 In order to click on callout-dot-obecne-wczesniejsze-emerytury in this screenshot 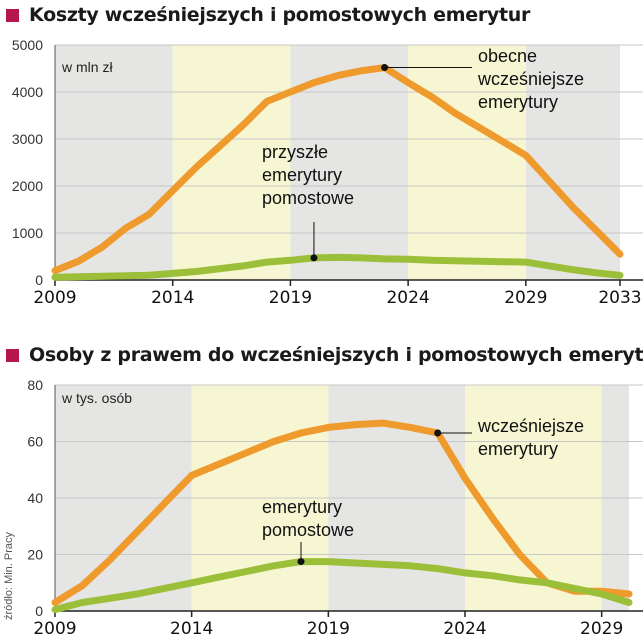, I will do `click(385, 68)`.